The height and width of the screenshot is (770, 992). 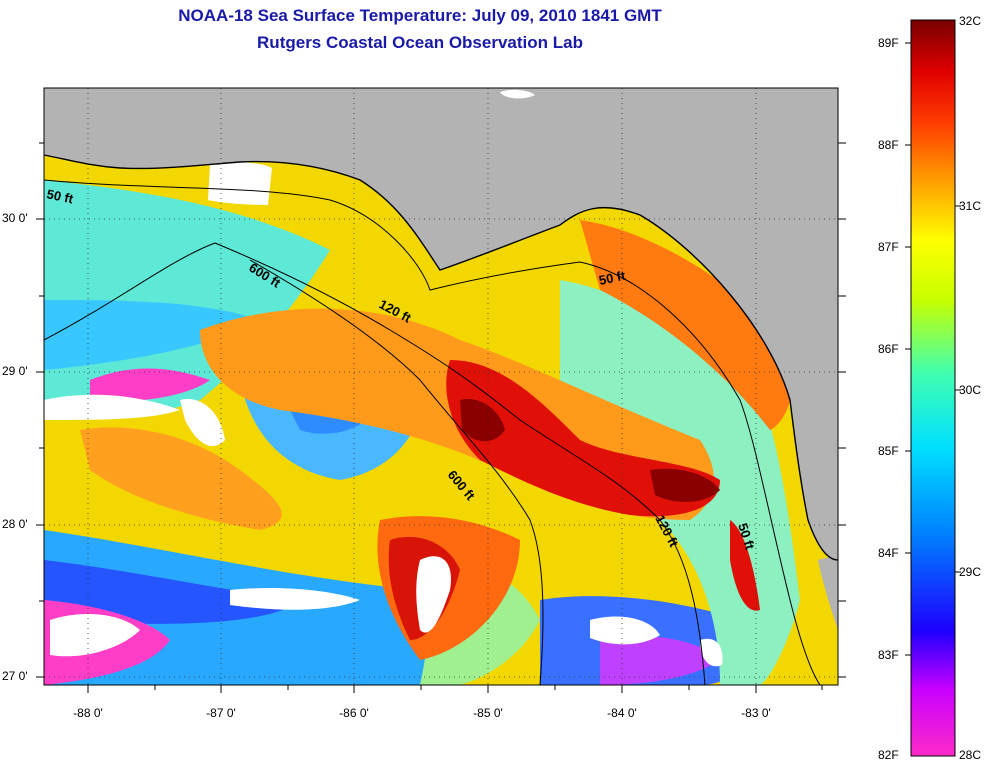 I want to click on colorbar-f-label: 89F, so click(x=888, y=43).